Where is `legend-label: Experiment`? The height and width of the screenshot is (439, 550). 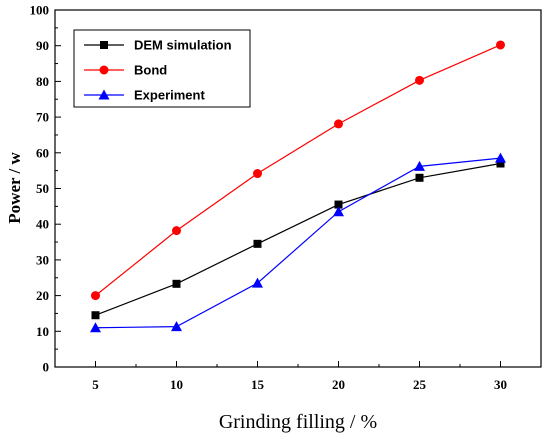
legend-label: Experiment is located at coordinates (169, 95).